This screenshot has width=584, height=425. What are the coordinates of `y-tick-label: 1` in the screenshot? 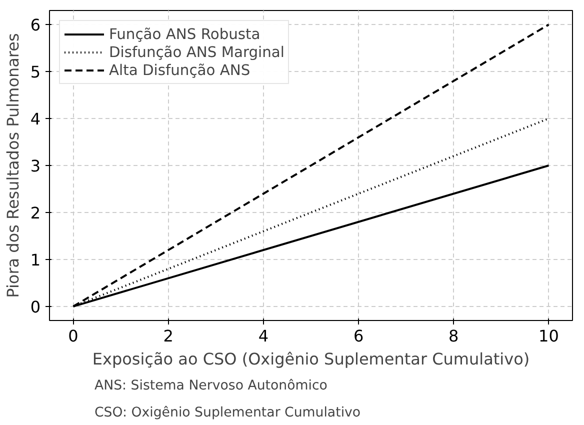 It's located at (35, 260).